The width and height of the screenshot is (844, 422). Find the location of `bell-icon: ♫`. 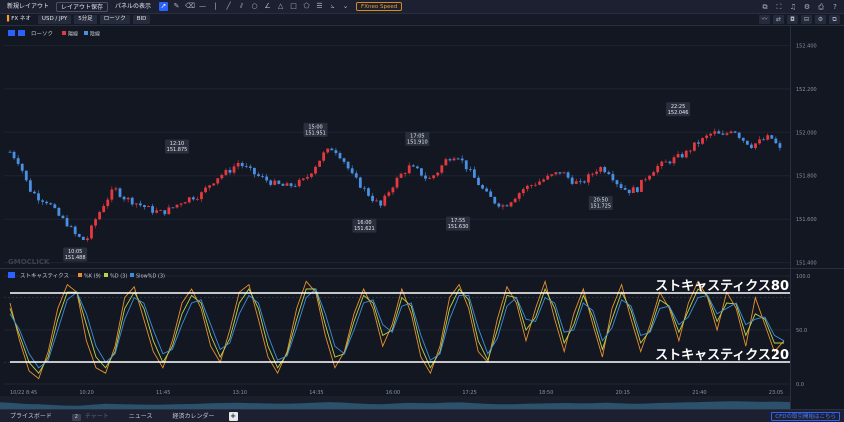

bell-icon: ♫ is located at coordinates (793, 7).